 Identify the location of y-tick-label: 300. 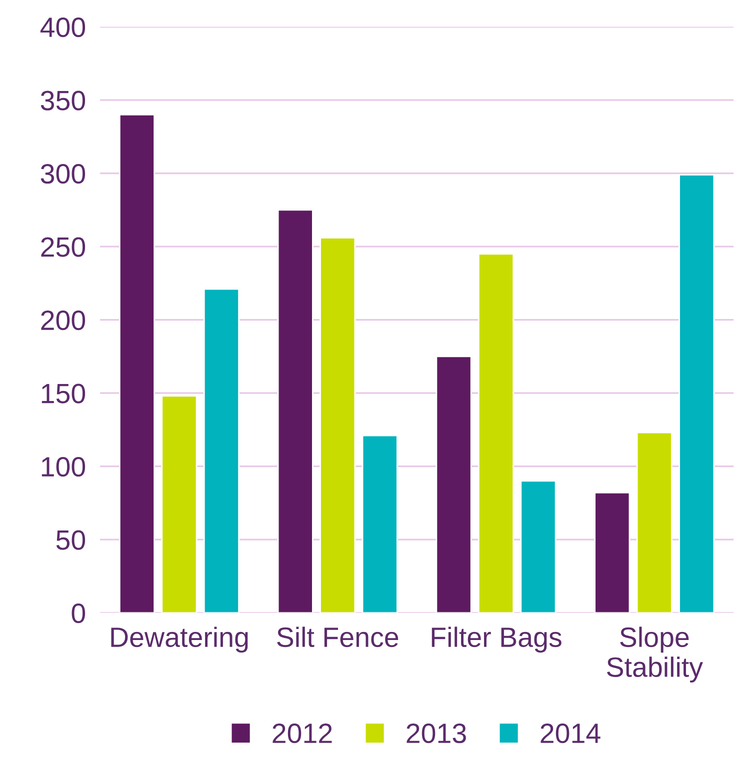
(63, 174).